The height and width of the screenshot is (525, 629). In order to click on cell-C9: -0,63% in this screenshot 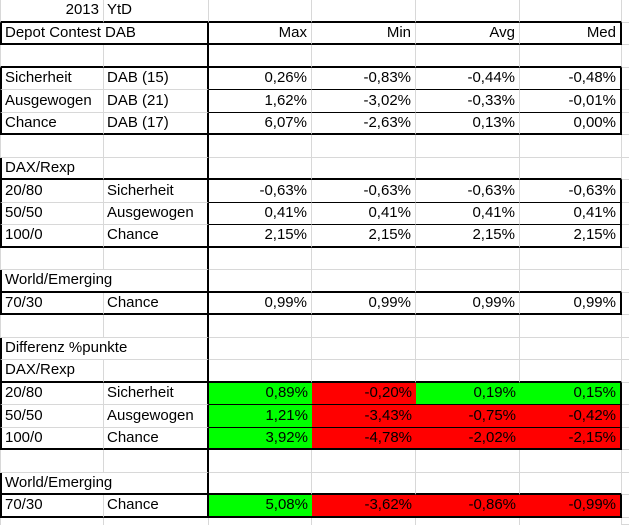, I will do `click(260, 191)`.